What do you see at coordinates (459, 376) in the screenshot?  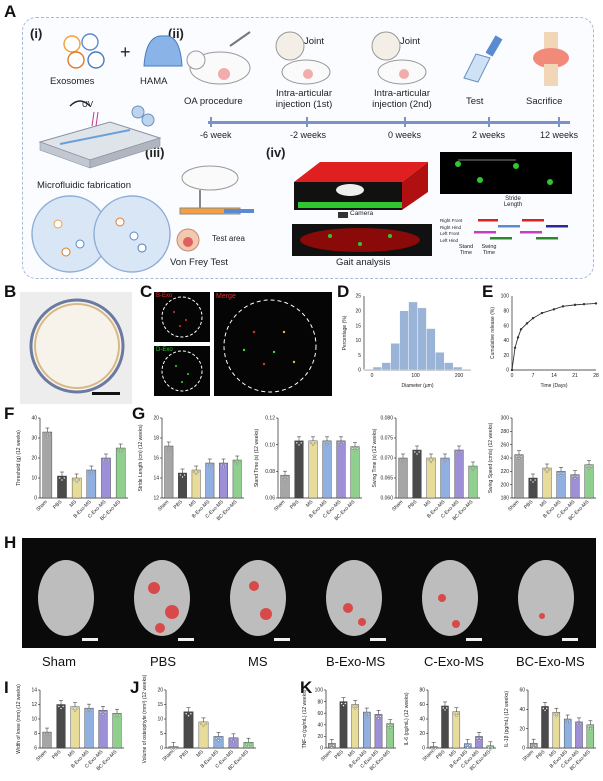 I see `x-tick-label: 200` at bounding box center [459, 376].